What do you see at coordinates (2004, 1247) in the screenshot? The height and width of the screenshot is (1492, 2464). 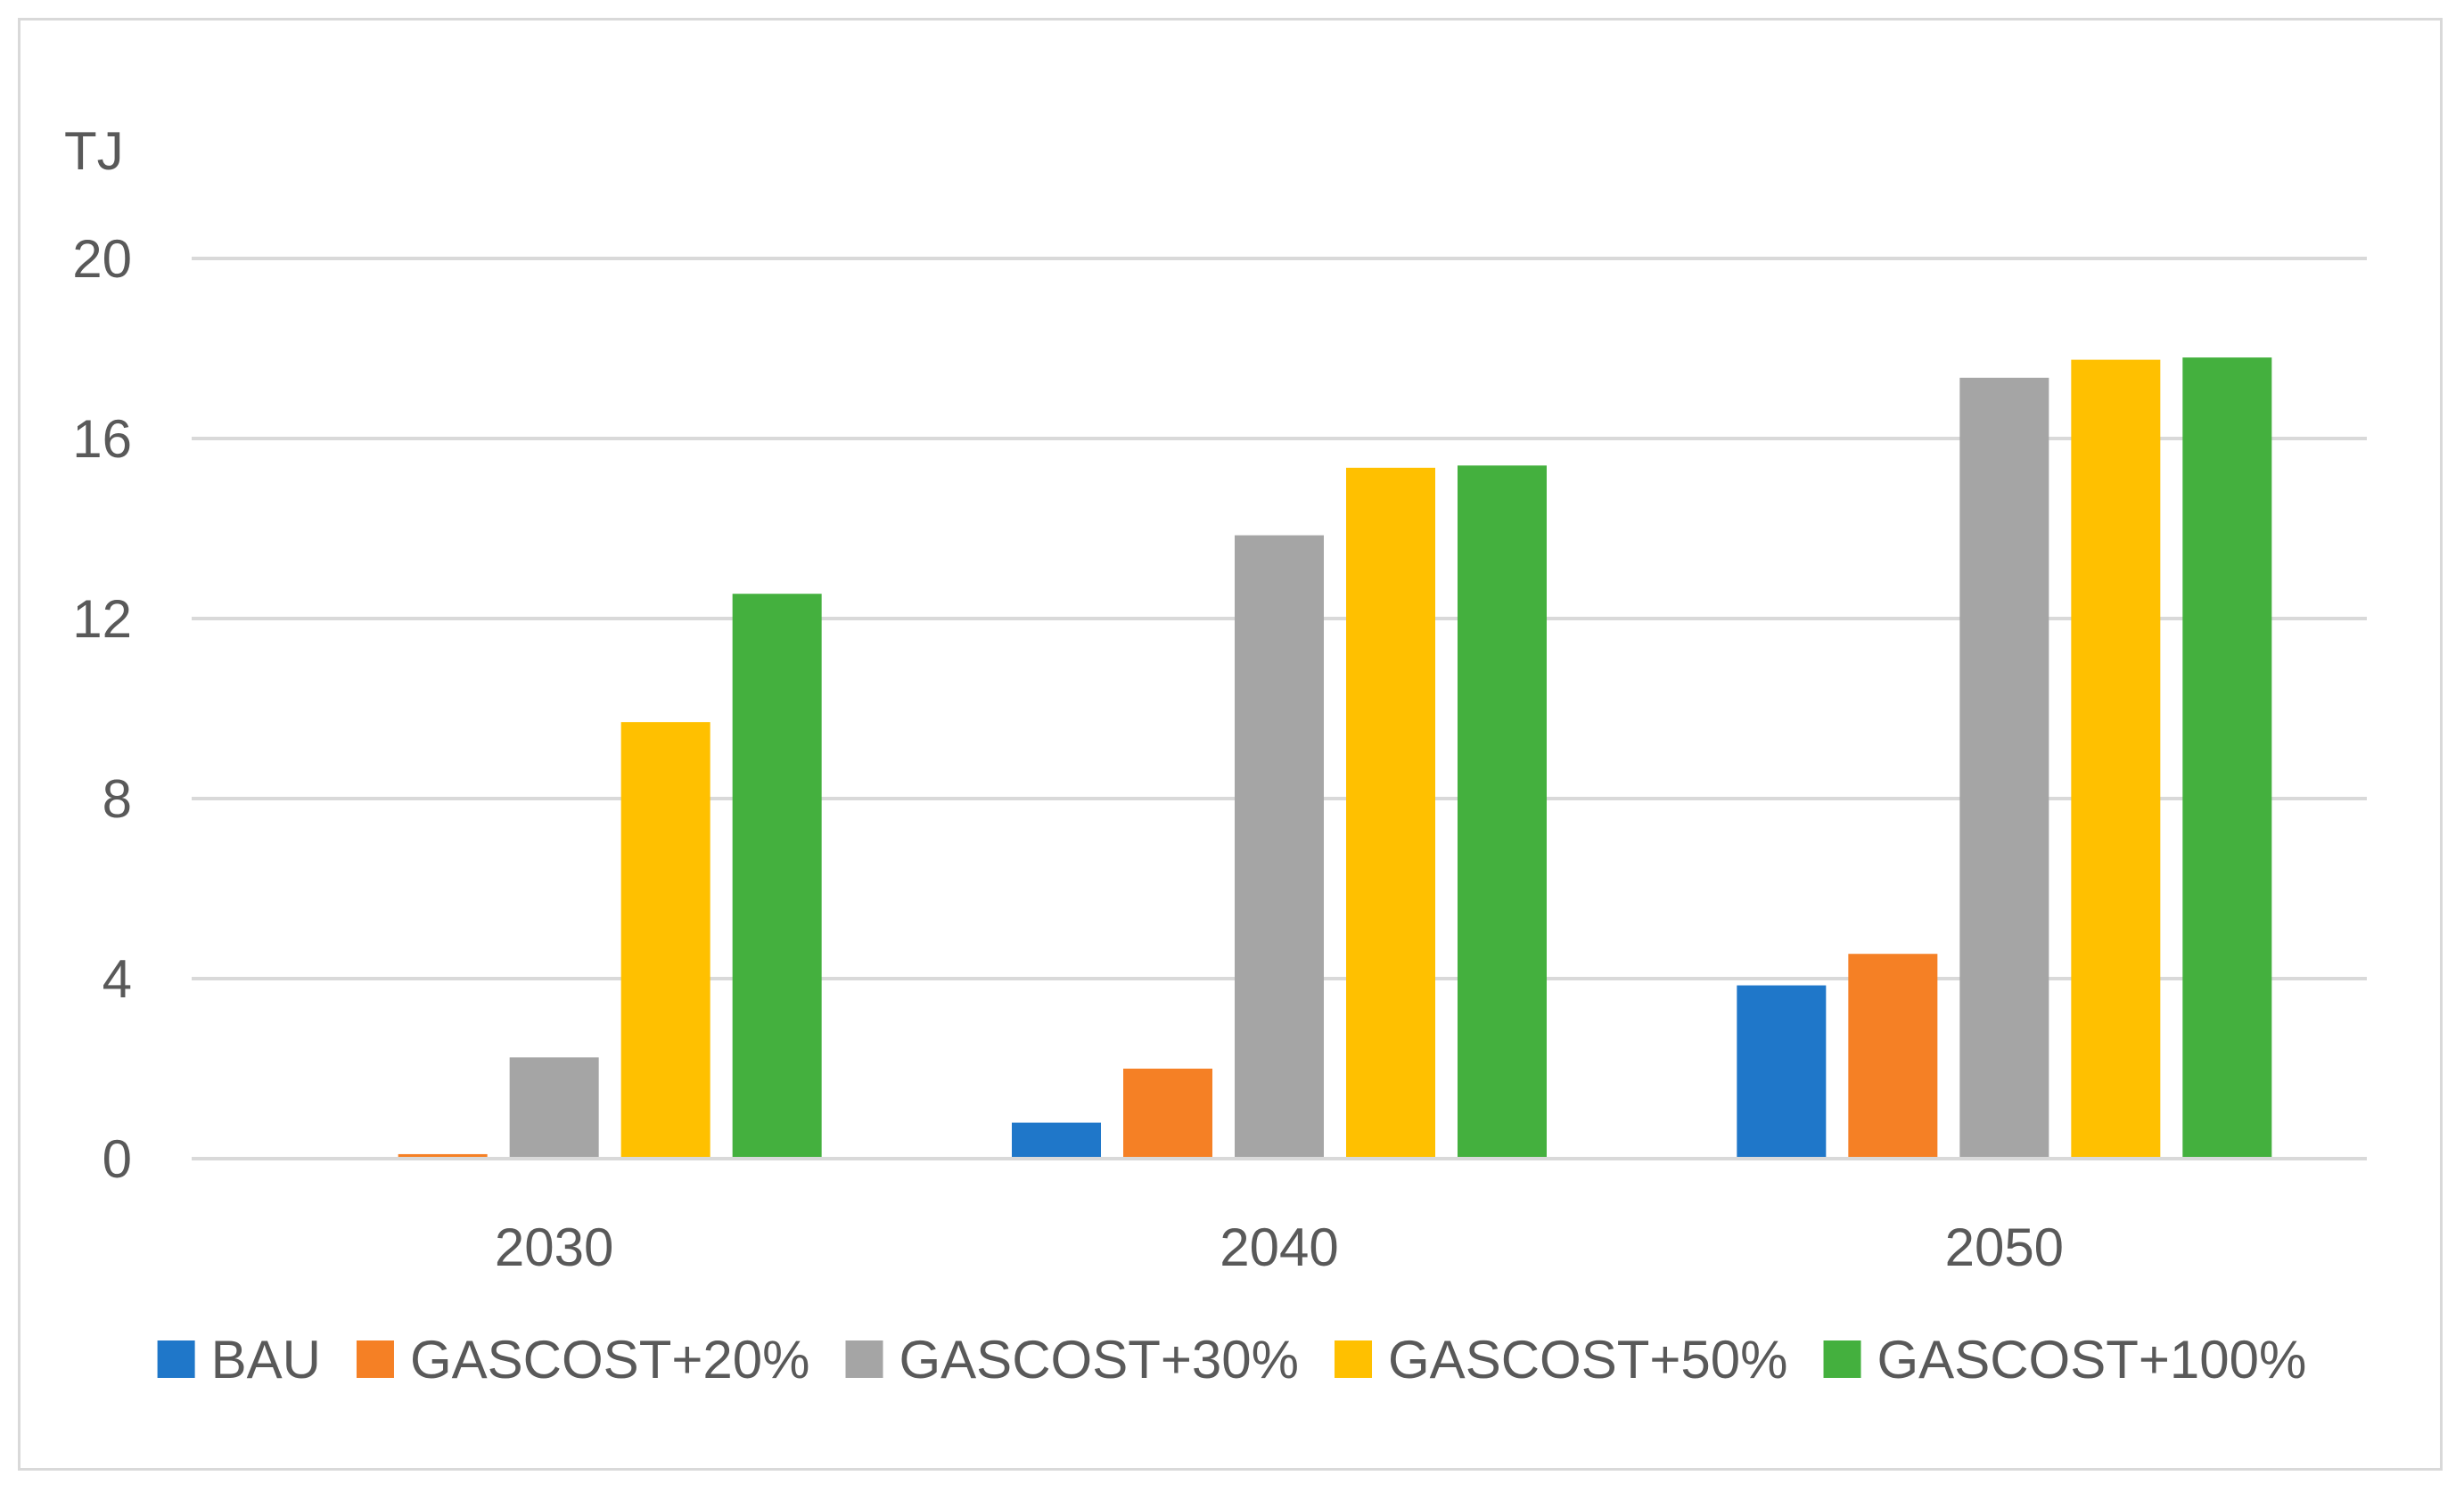 I see `x-tick-label: 2050` at bounding box center [2004, 1247].